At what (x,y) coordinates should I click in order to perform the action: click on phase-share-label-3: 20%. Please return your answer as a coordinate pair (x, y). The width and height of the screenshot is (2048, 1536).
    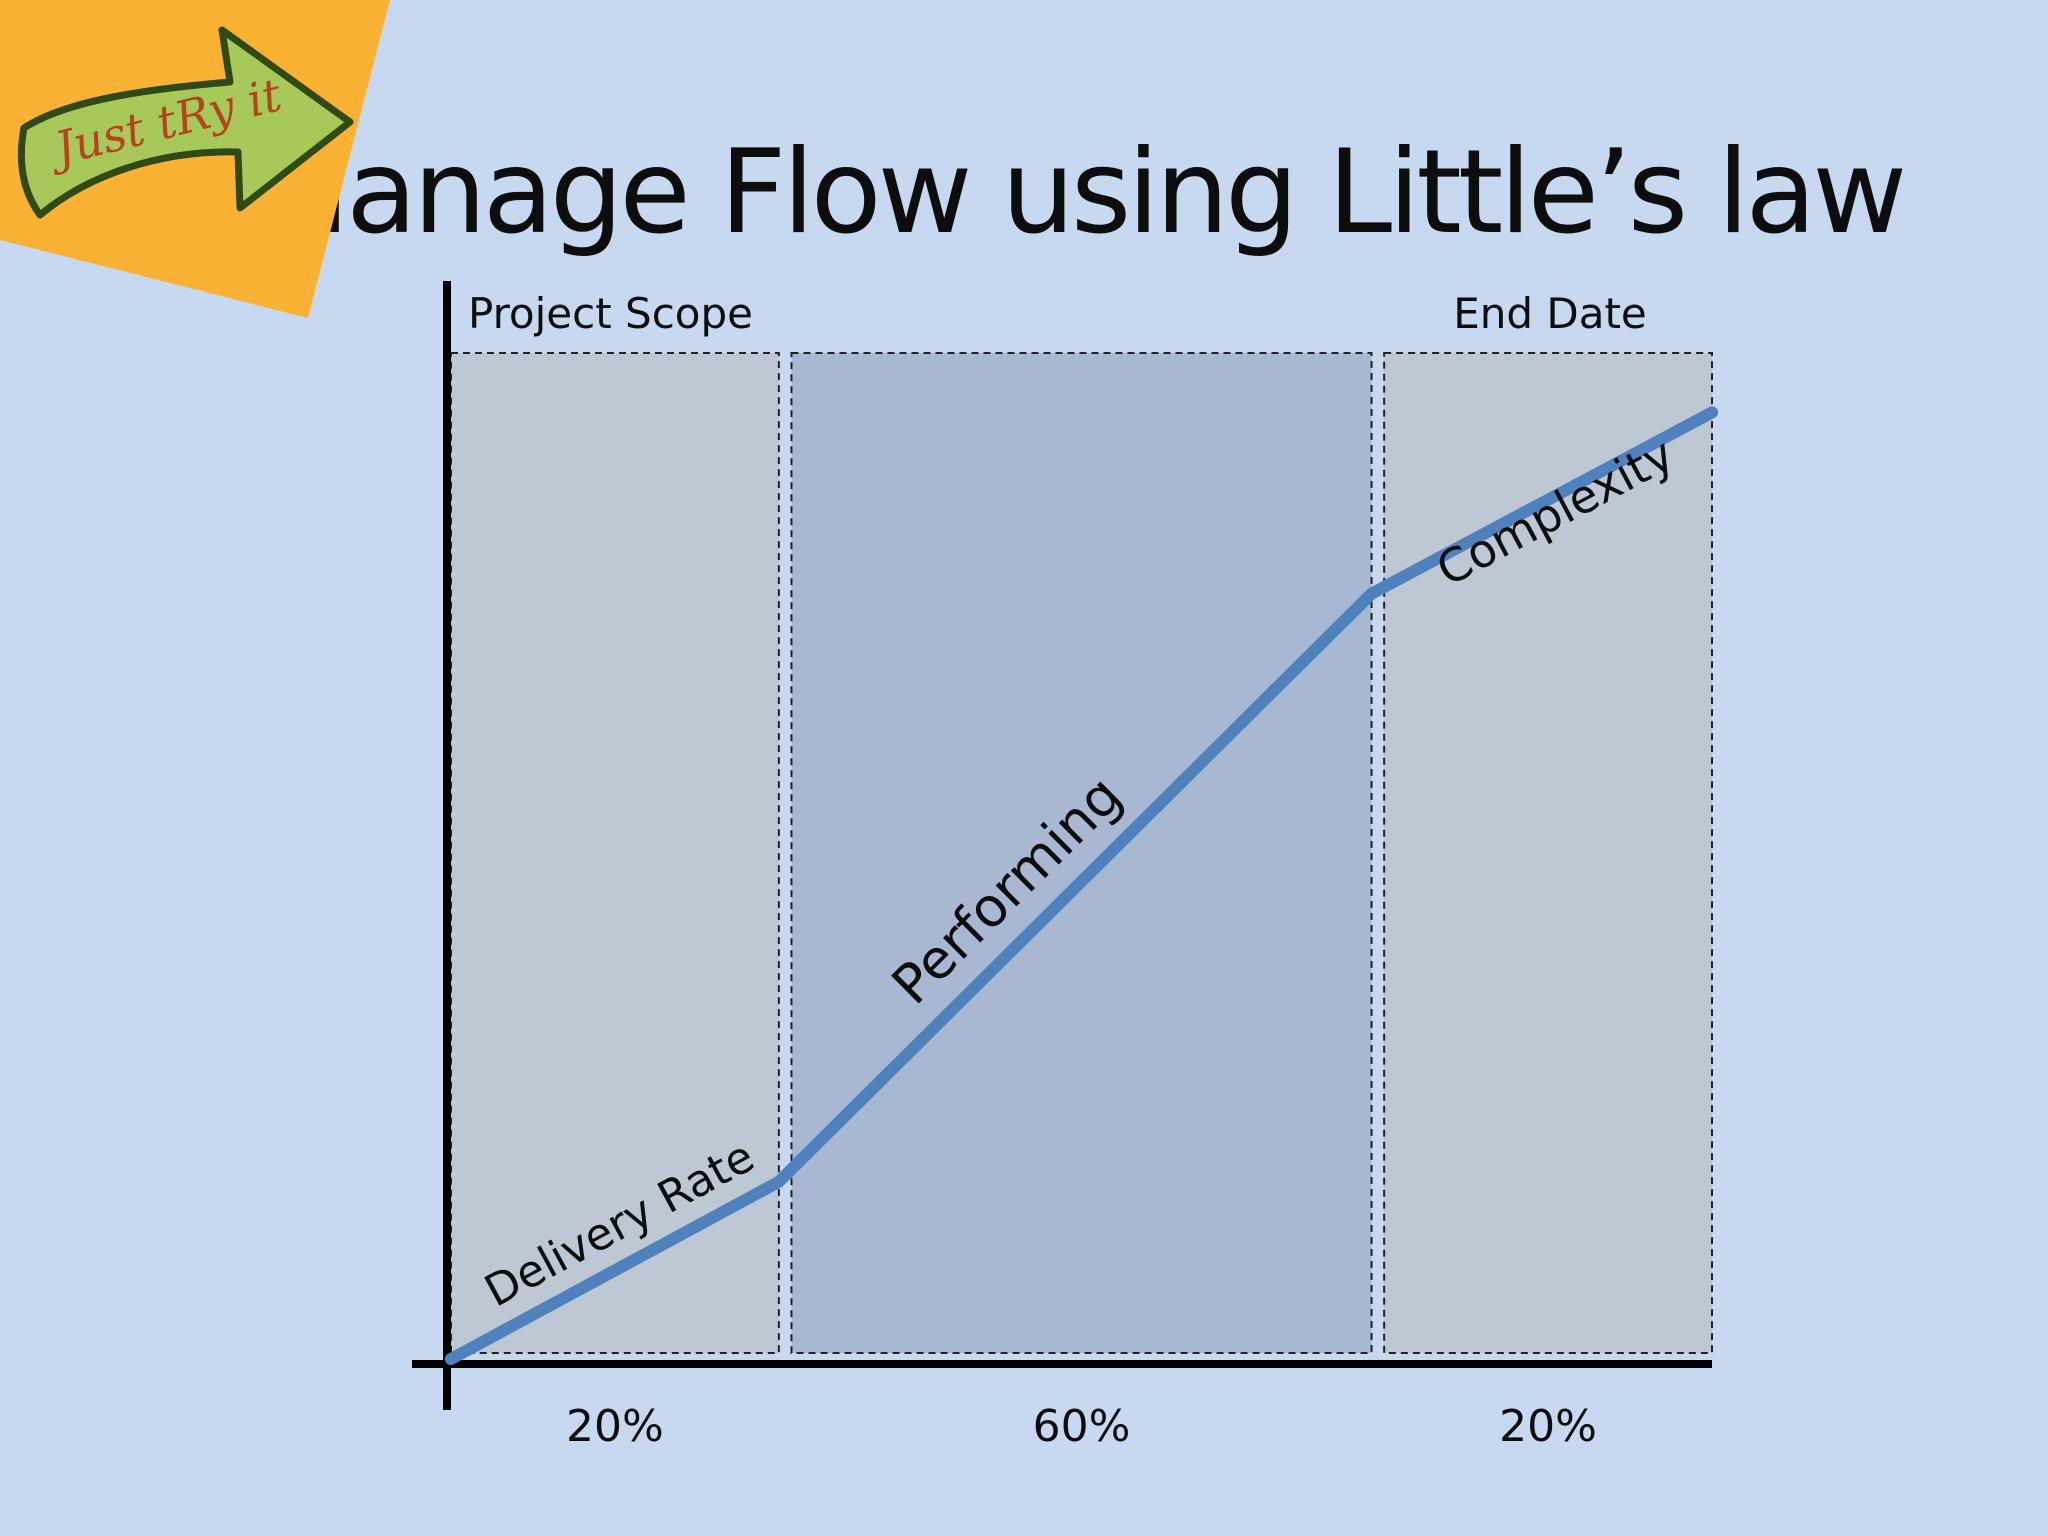
    Looking at the image, I should click on (1548, 1426).